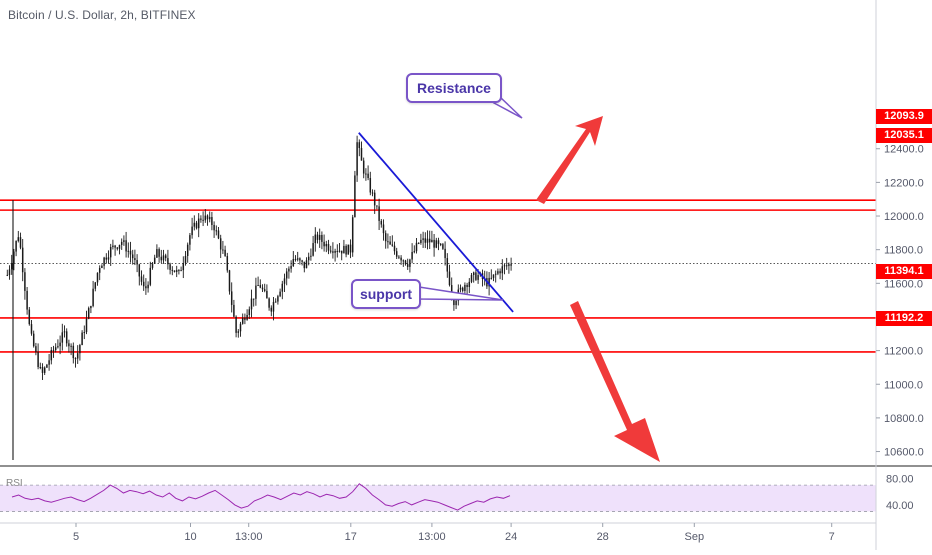  Describe the element at coordinates (904, 318) in the screenshot. I see `price-tag: 11192.2` at that location.